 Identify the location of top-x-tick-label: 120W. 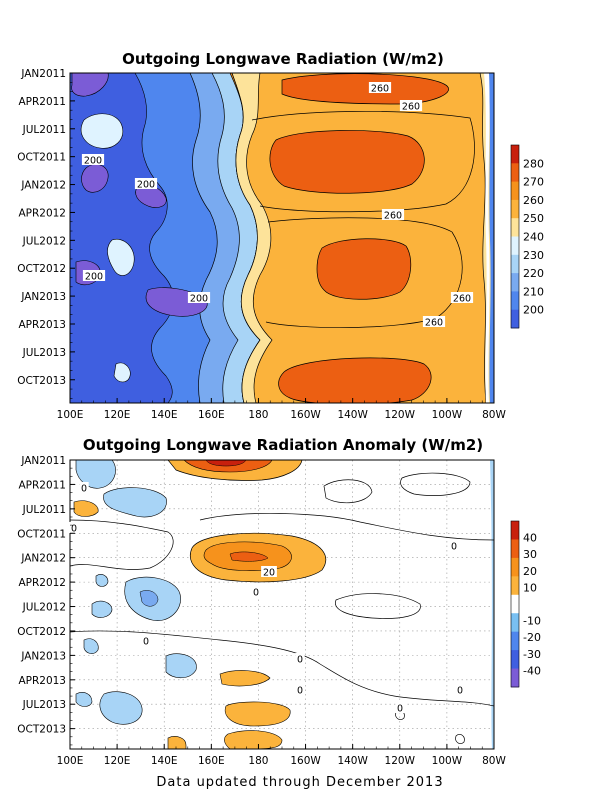
(400, 415).